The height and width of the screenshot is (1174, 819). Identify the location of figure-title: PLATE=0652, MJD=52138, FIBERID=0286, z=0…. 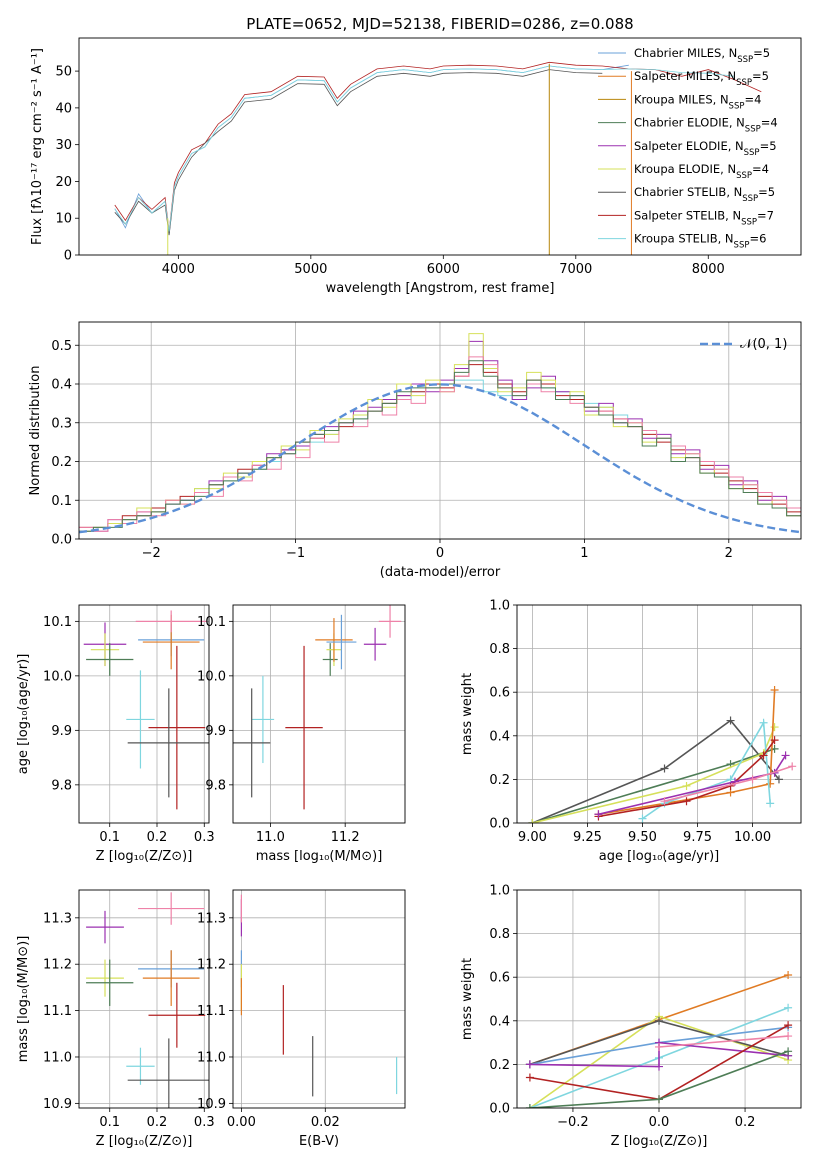
(439, 24).